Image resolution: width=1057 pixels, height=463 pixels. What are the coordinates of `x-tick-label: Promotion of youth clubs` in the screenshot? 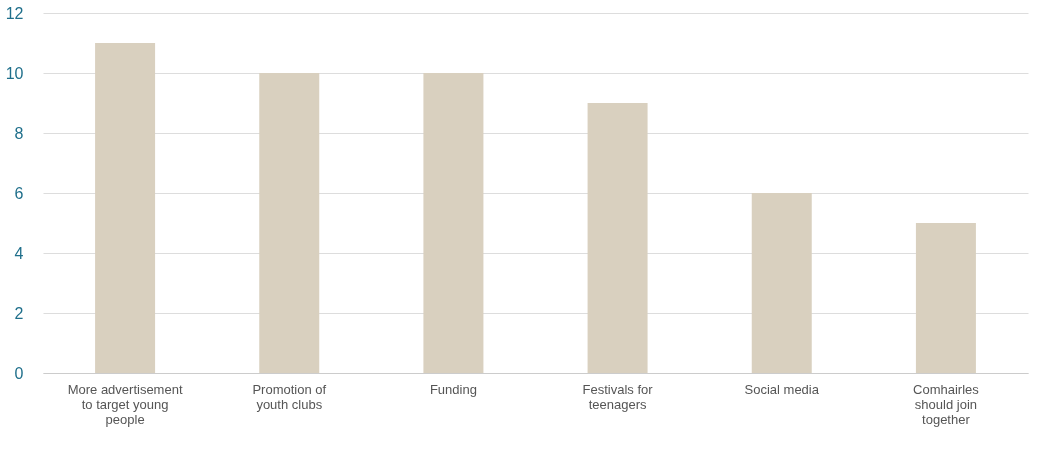 It's located at (289, 396).